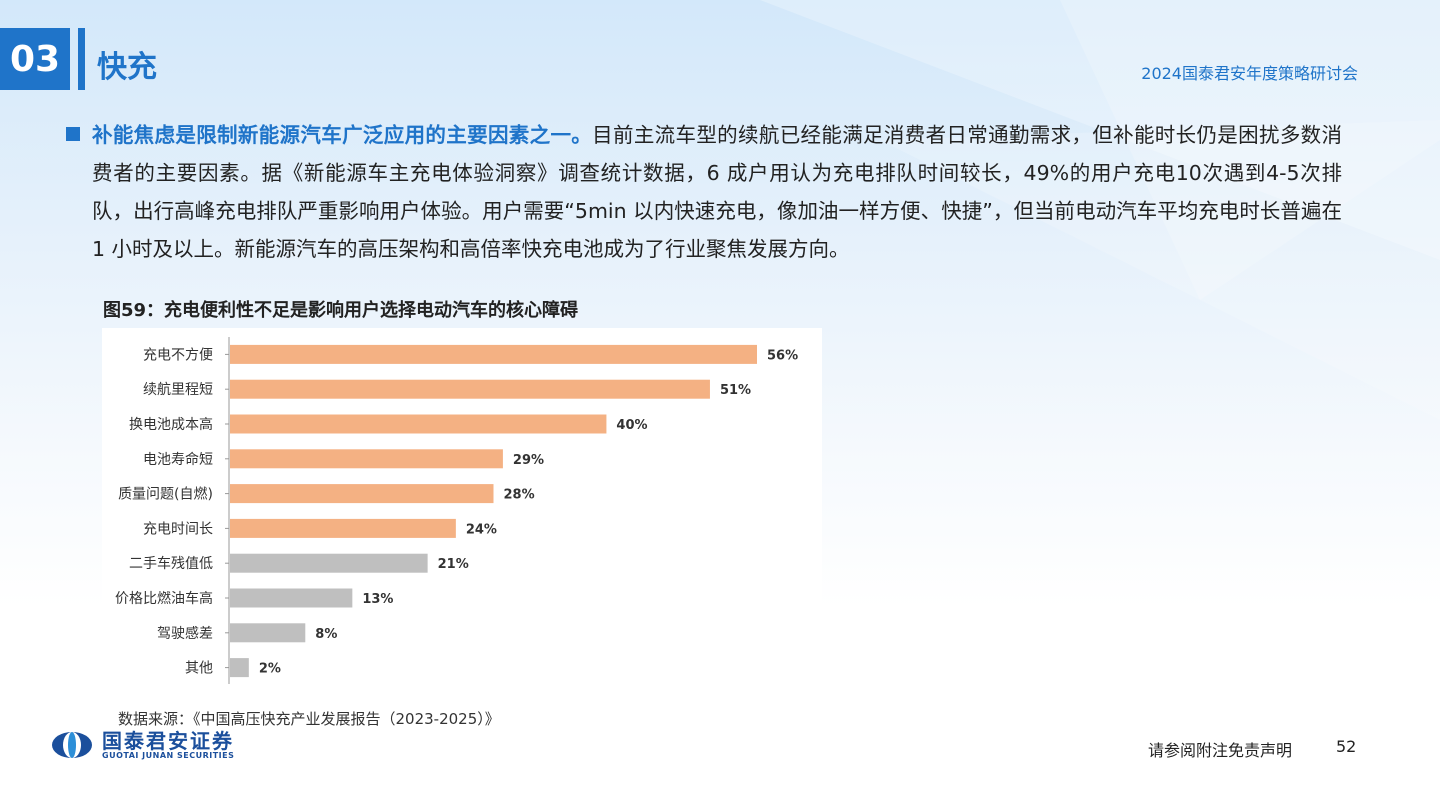  What do you see at coordinates (782, 355) in the screenshot?
I see `value-label: 56%` at bounding box center [782, 355].